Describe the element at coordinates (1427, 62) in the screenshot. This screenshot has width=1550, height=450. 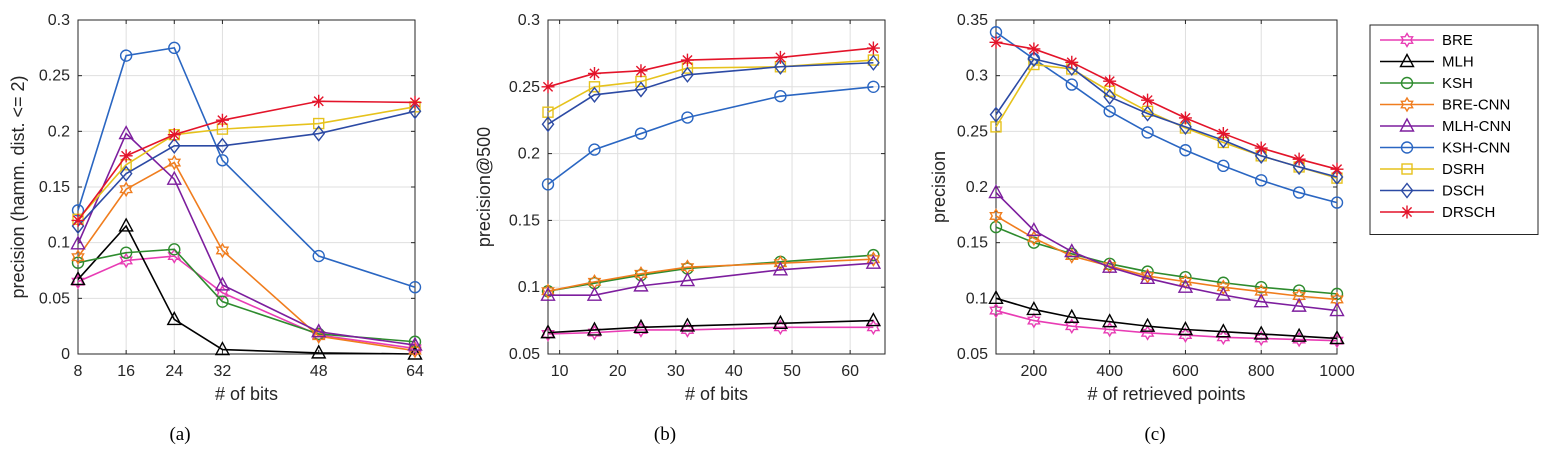
I see `legend-entry-mlh: MLH` at that location.